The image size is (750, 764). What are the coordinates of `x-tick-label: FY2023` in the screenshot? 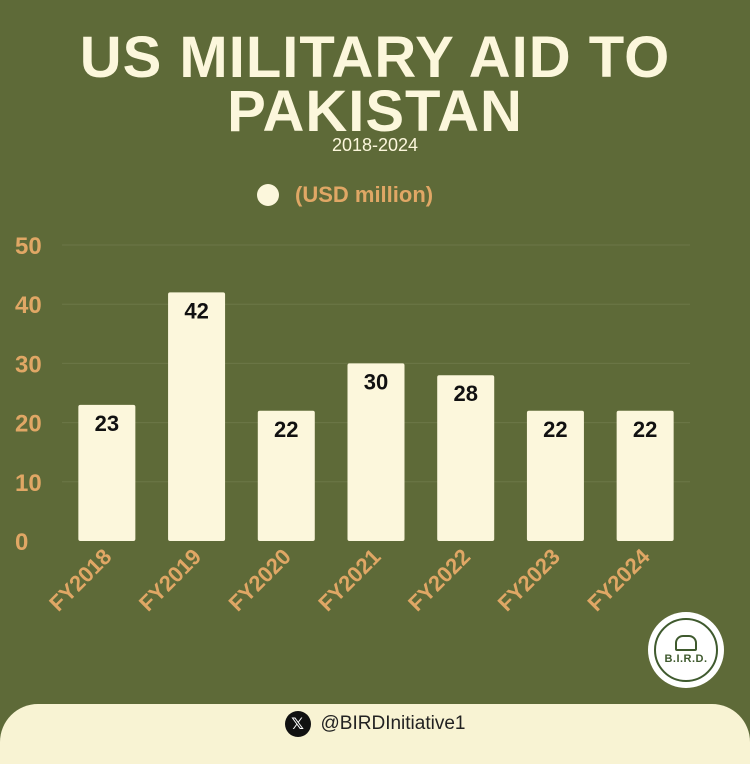 It's located at (529, 580).